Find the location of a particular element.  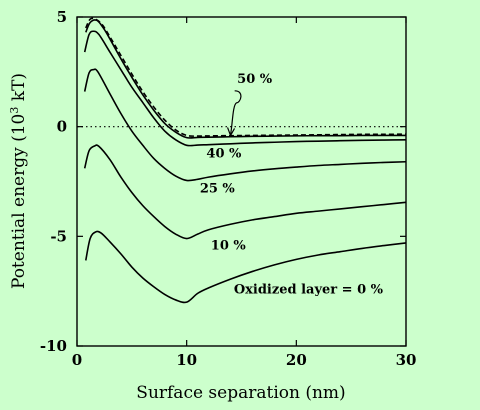

y-axis-title: Potential energy (103 kT) is located at coordinates (19, 181).